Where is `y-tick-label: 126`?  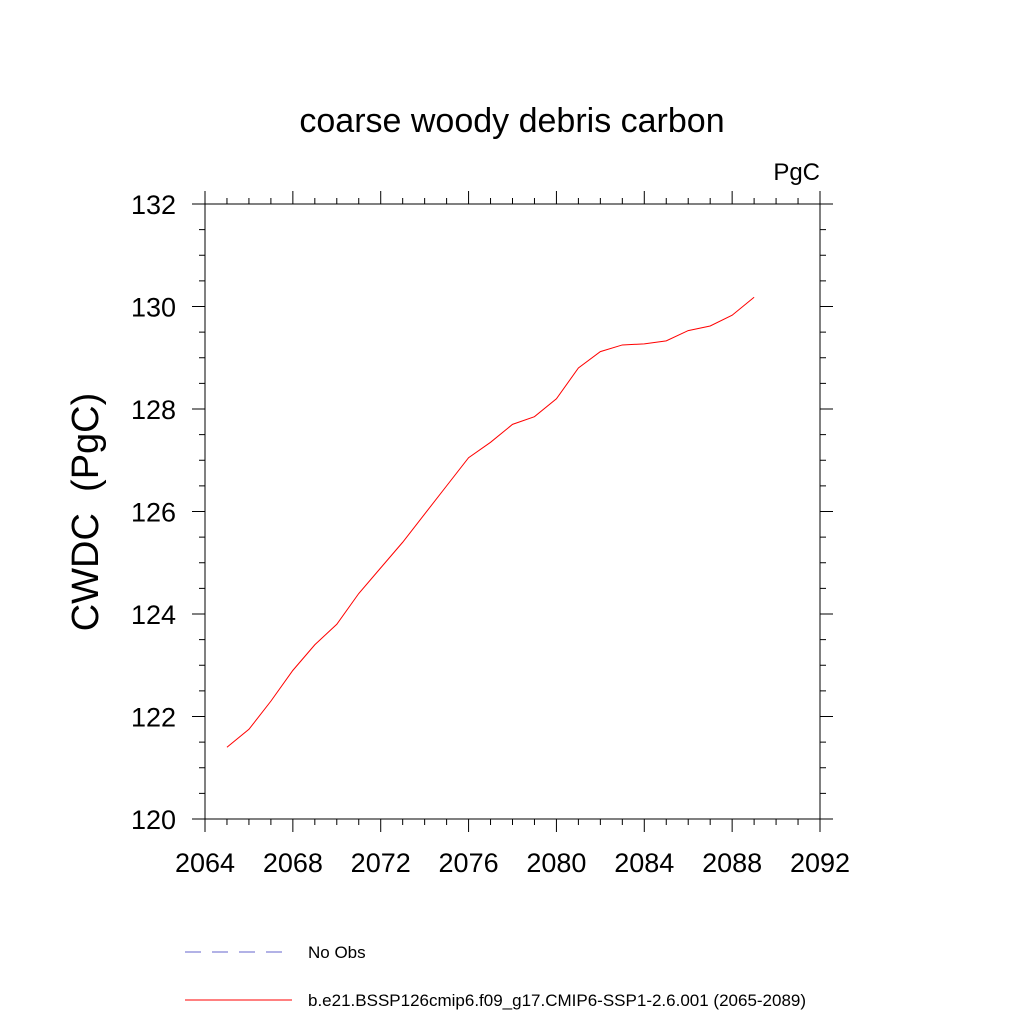 y-tick-label: 126 is located at coordinates (153, 513).